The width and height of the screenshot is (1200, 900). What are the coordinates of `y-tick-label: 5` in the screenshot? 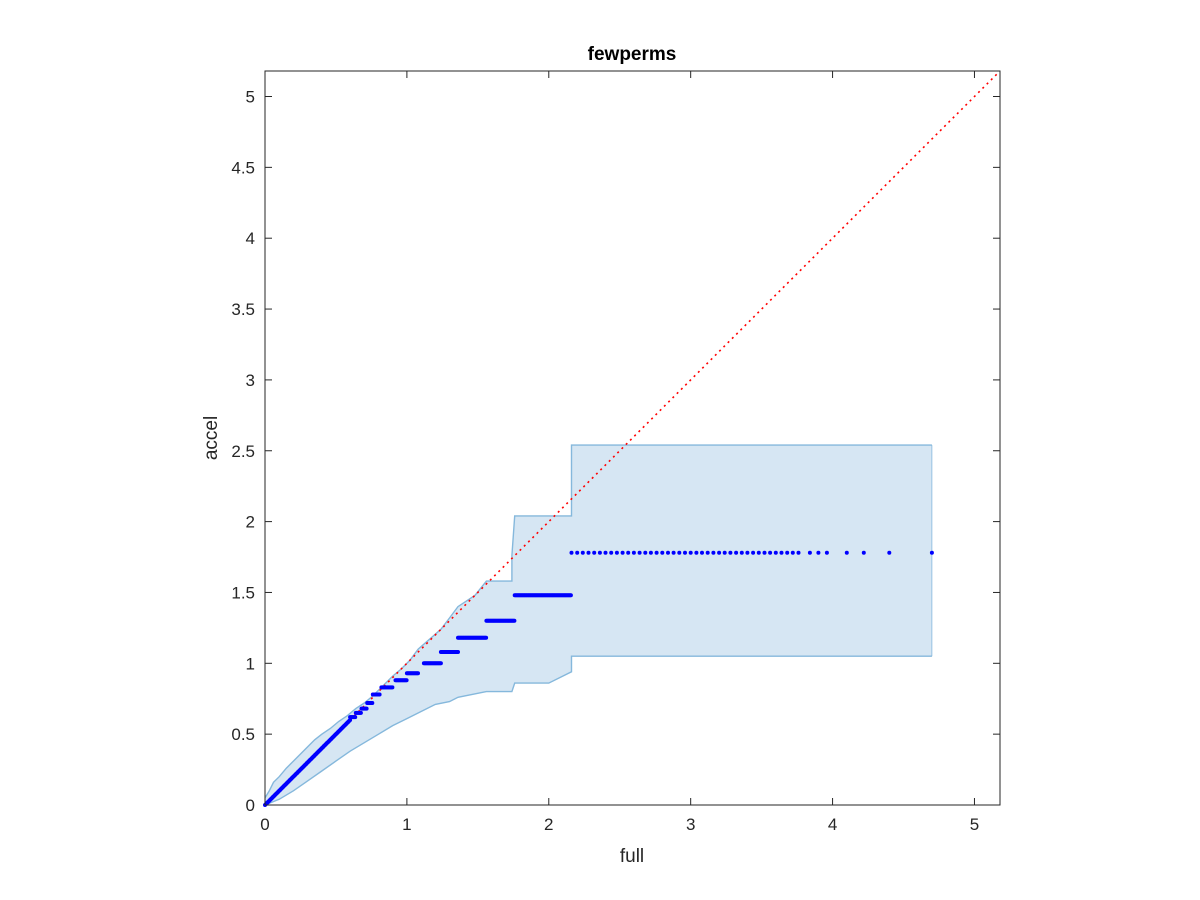 It's located at (250, 97).